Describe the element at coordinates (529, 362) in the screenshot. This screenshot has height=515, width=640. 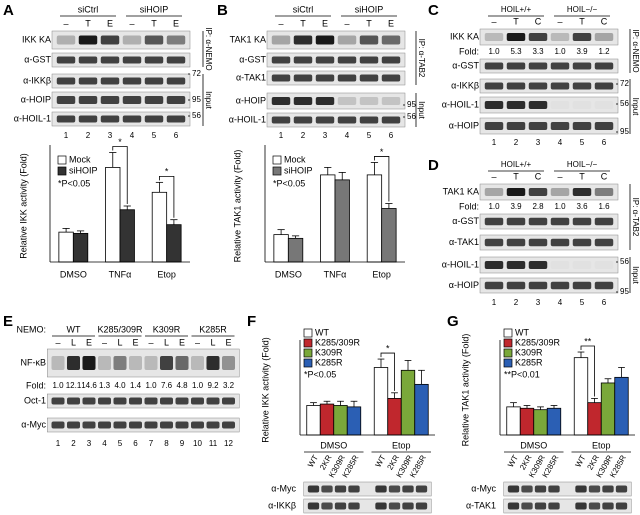
I see `legend-label: K285R` at that location.